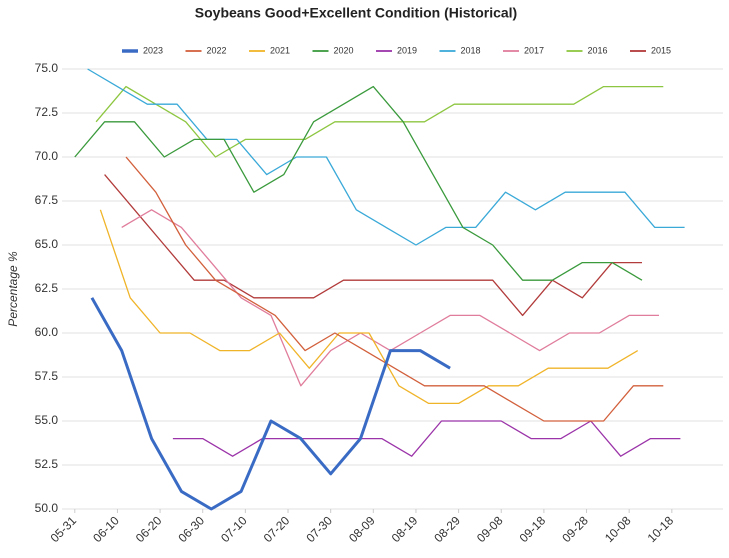  I want to click on x-tick-label: 07-30, so click(319, 529).